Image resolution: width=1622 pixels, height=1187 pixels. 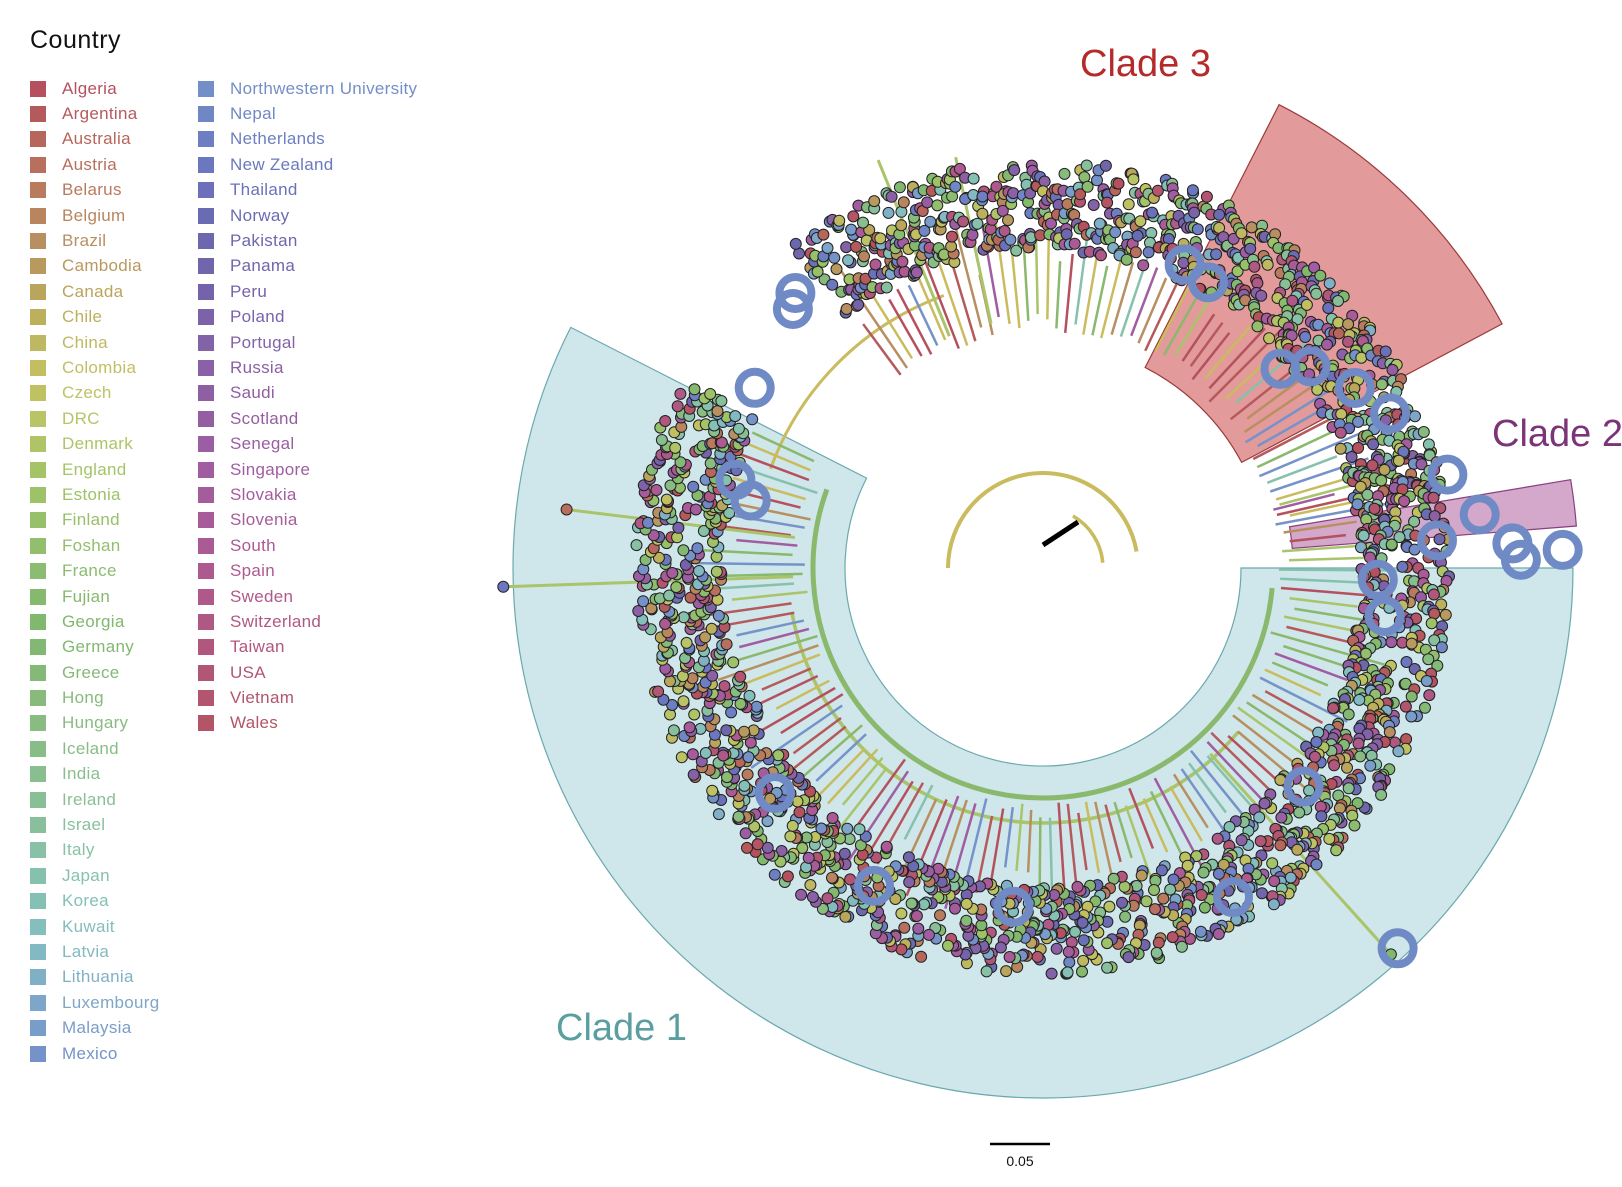 I want to click on legend-item: France, so click(x=95, y=570).